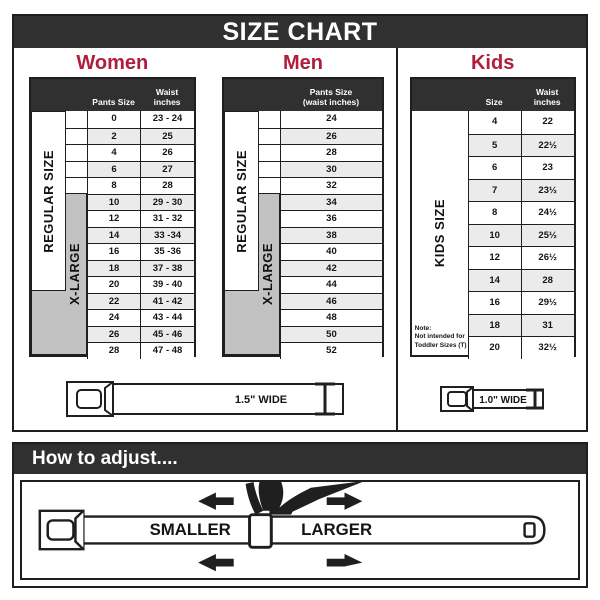 The height and width of the screenshot is (600, 600). I want to click on table-row: 12 31 - 32, so click(112, 218).